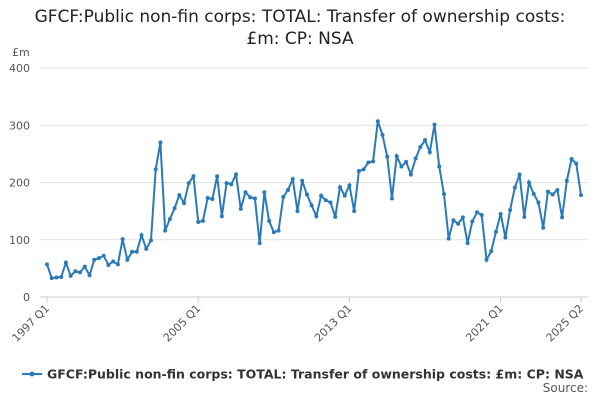  I want to click on x-tick-label: 2021 Q1, so click(484, 323).